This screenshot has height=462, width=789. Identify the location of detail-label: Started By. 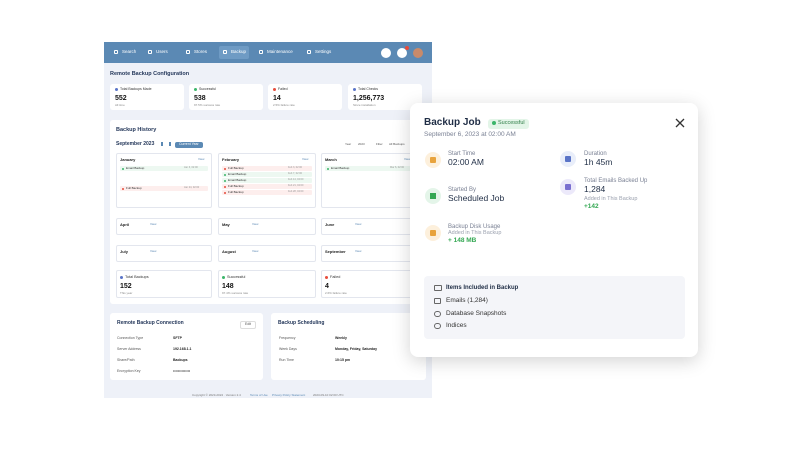
(462, 190).